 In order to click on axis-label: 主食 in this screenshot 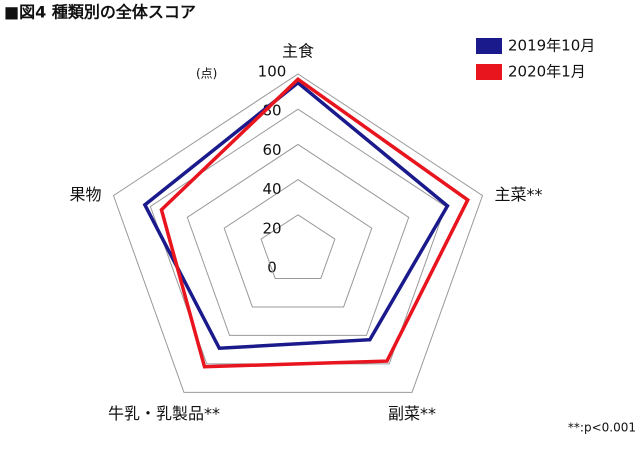, I will do `click(298, 51)`.